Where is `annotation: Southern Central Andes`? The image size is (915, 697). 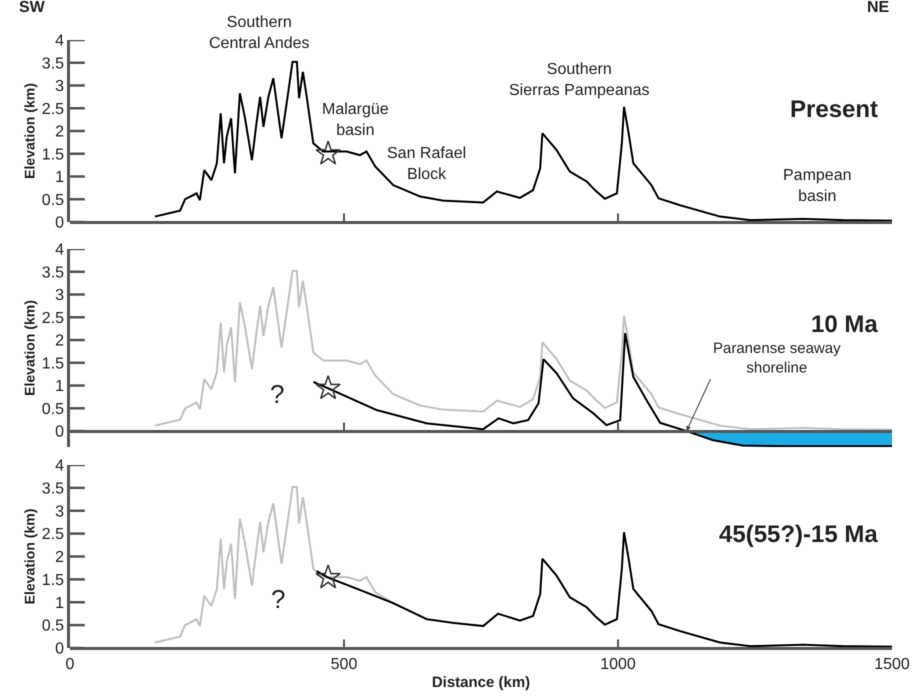 annotation: Southern Central Andes is located at coordinates (259, 33).